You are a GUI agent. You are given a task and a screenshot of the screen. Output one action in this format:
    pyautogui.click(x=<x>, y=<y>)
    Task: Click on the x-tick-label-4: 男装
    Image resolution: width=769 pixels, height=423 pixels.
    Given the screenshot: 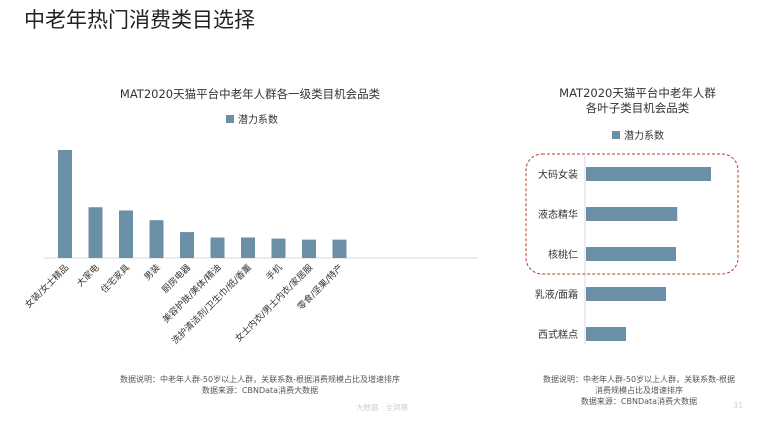 What is the action you would take?
    pyautogui.click(x=151, y=272)
    